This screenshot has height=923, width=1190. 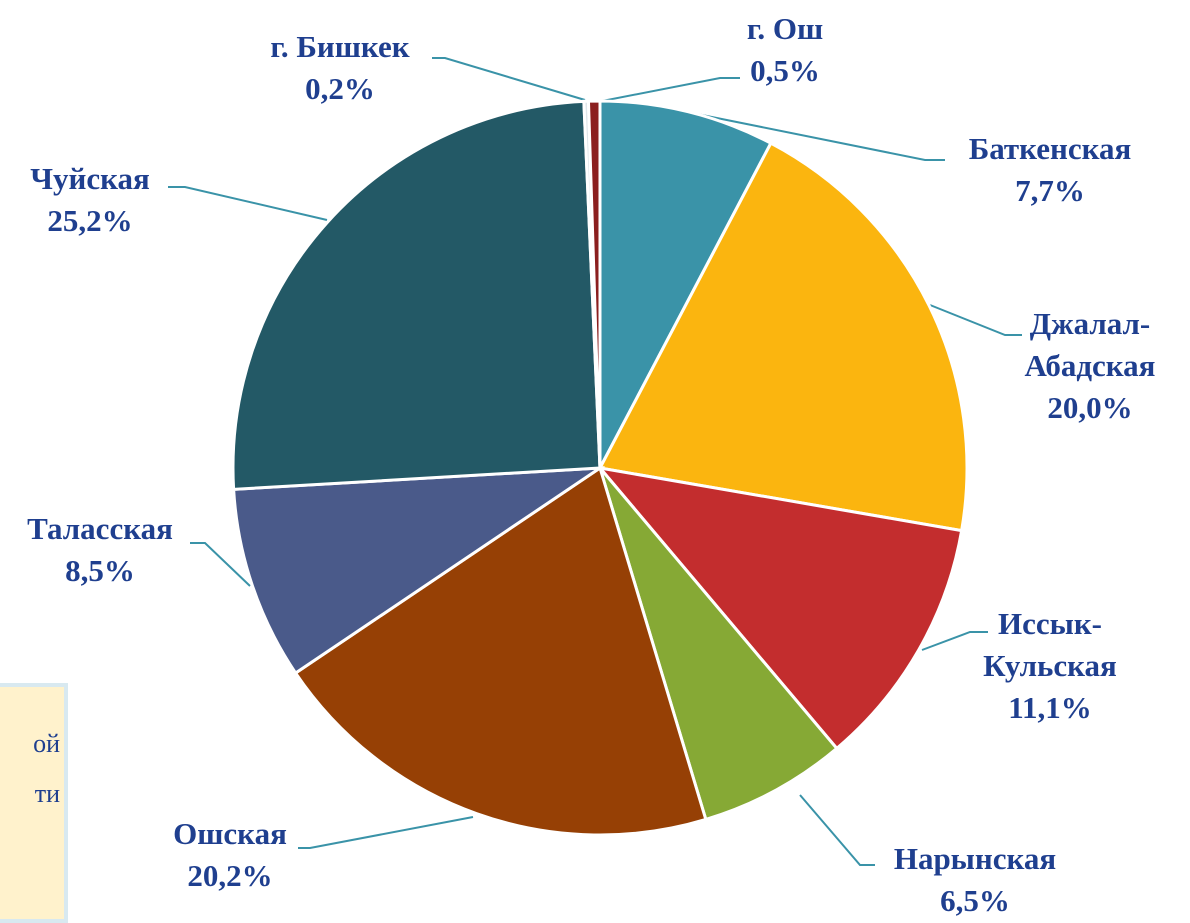 I want to click on slice-label: Джалал-Абадская 20,0%, so click(x=1090, y=366).